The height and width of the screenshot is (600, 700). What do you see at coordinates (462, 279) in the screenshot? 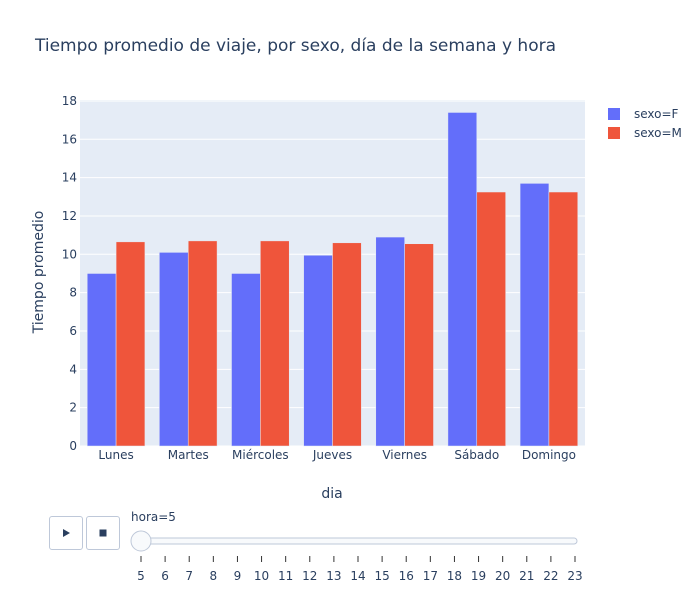
I see `bar-sexo-F-Sábado` at bounding box center [462, 279].